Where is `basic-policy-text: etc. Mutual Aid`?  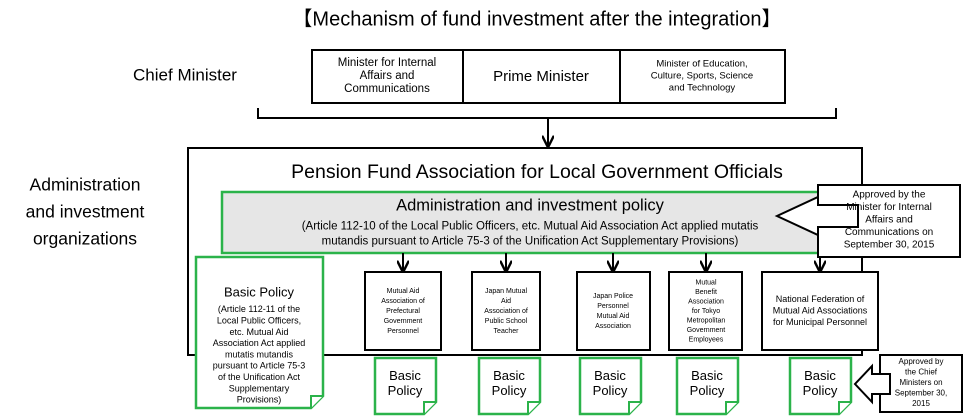
basic-policy-text: etc. Mutual Aid is located at coordinates (258, 332).